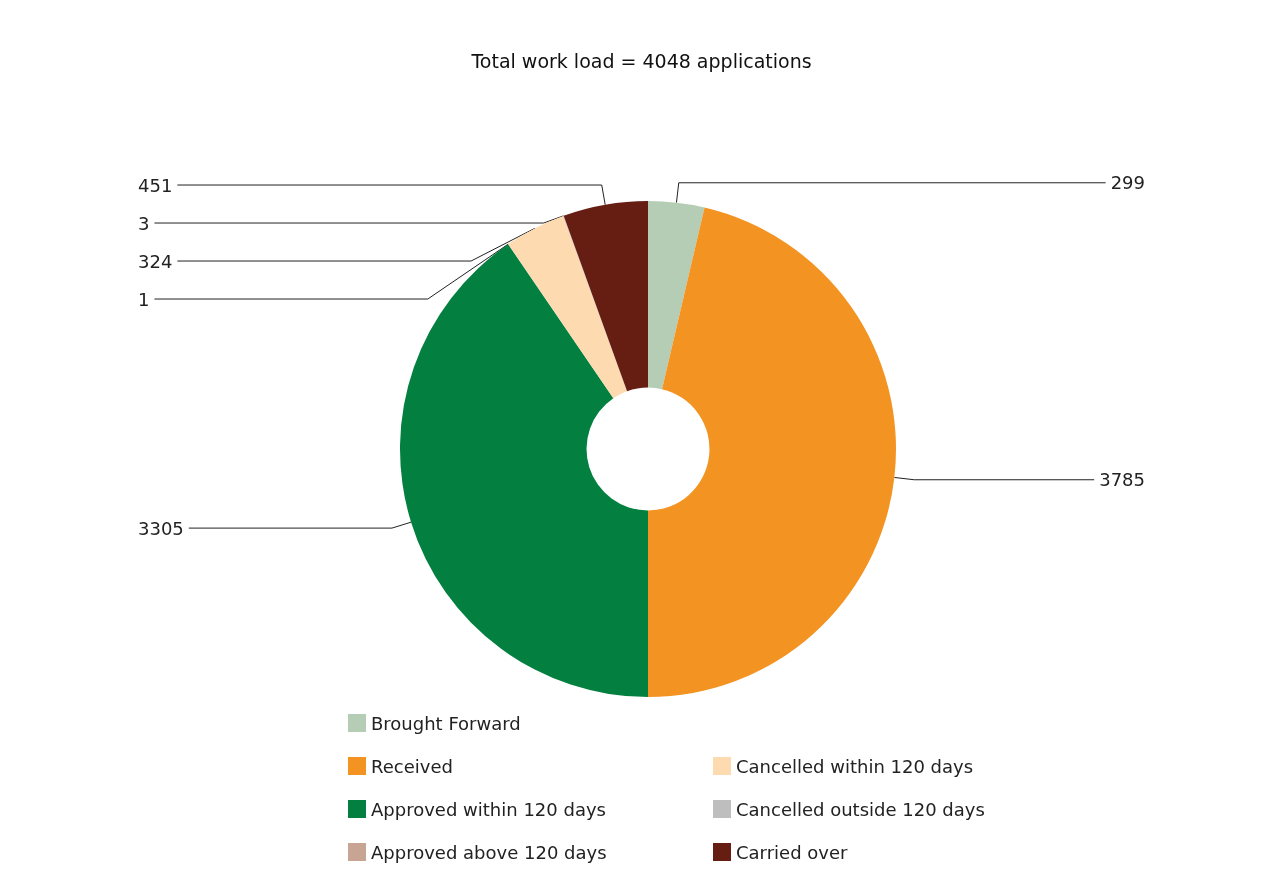  I want to click on chart-title: Total work load = 4048 applications, so click(641, 60).